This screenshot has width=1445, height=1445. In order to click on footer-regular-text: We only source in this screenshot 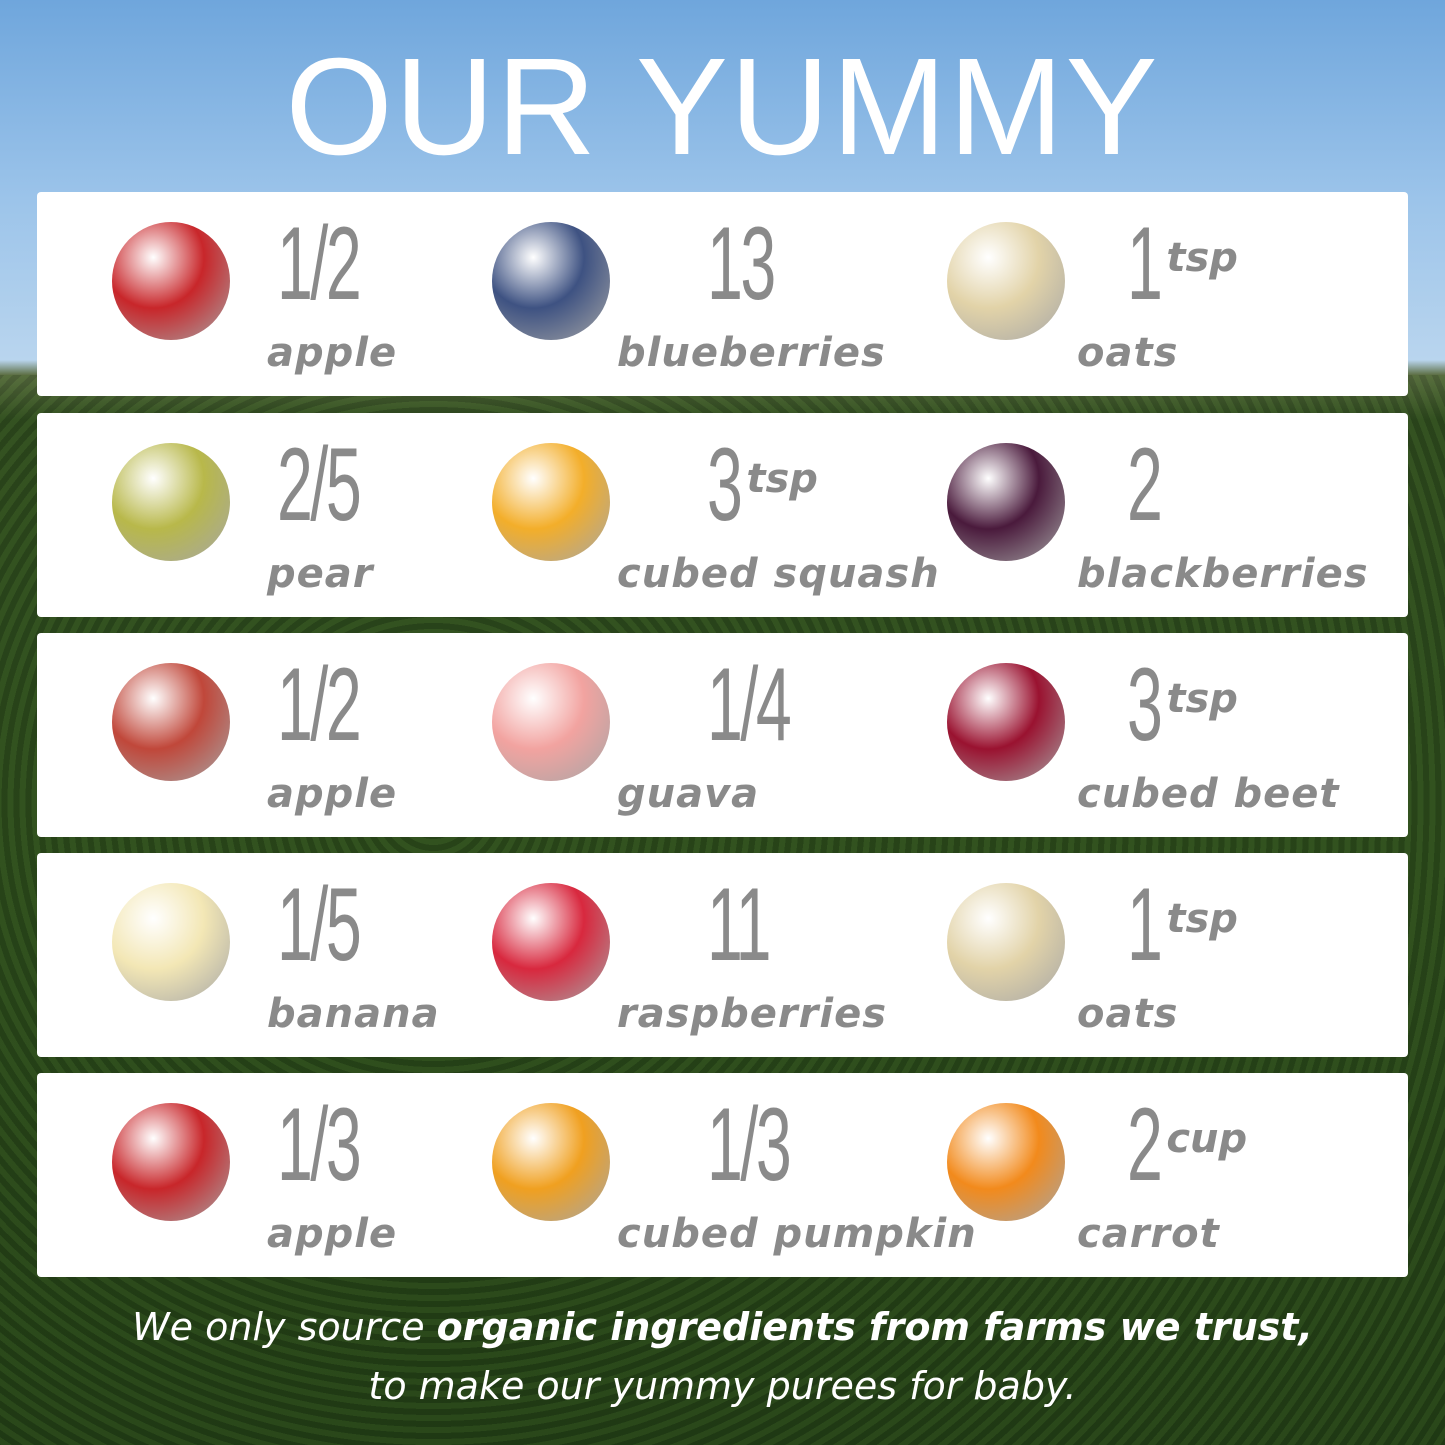, I will do `click(284, 1327)`.